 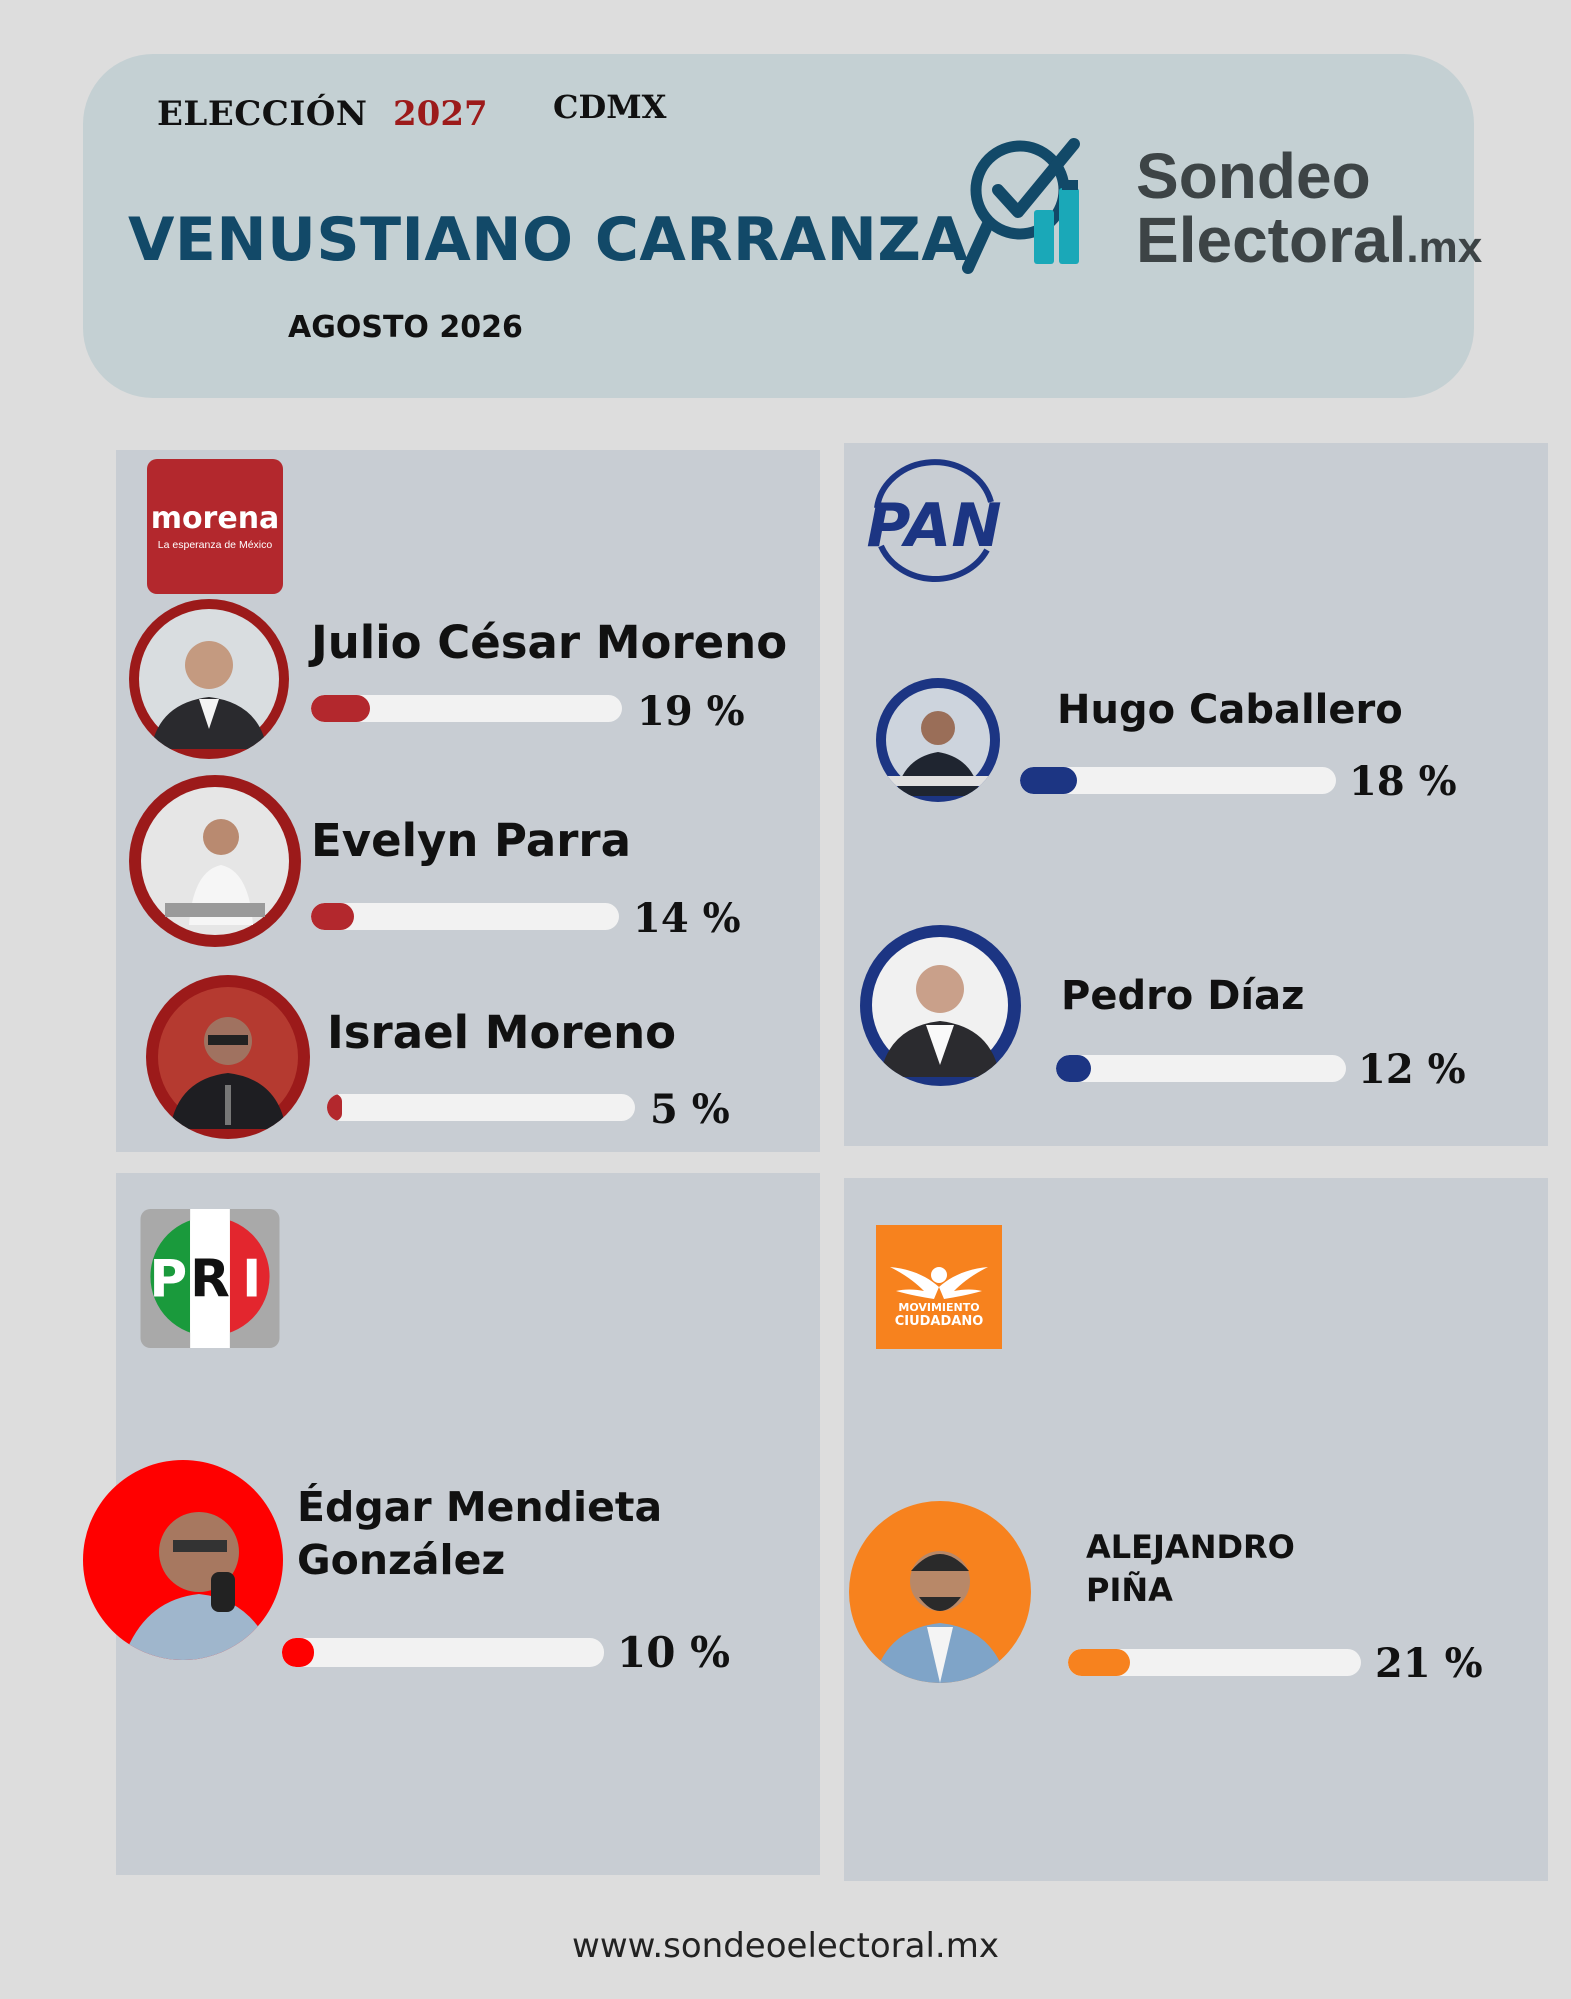 I want to click on pri-logo: P R I, so click(x=210, y=1278).